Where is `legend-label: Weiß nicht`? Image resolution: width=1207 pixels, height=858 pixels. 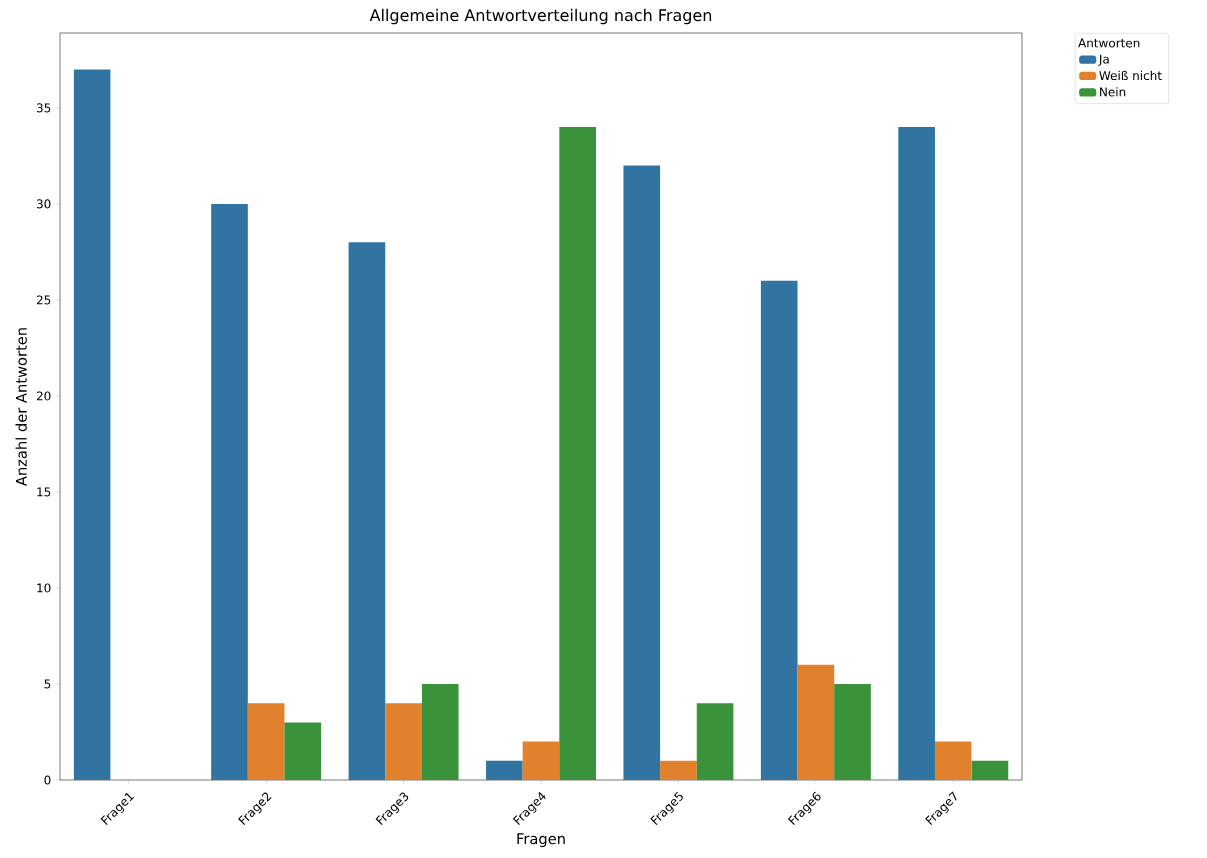 legend-label: Weiß nicht is located at coordinates (1130, 75).